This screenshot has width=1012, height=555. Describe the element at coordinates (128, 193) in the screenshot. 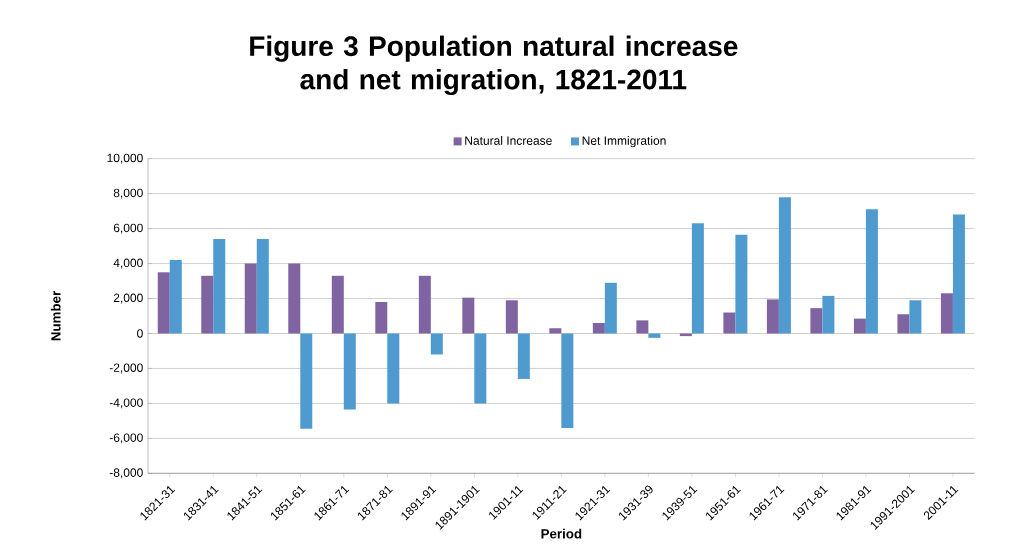

I see `y-tick-label: 8,000` at that location.